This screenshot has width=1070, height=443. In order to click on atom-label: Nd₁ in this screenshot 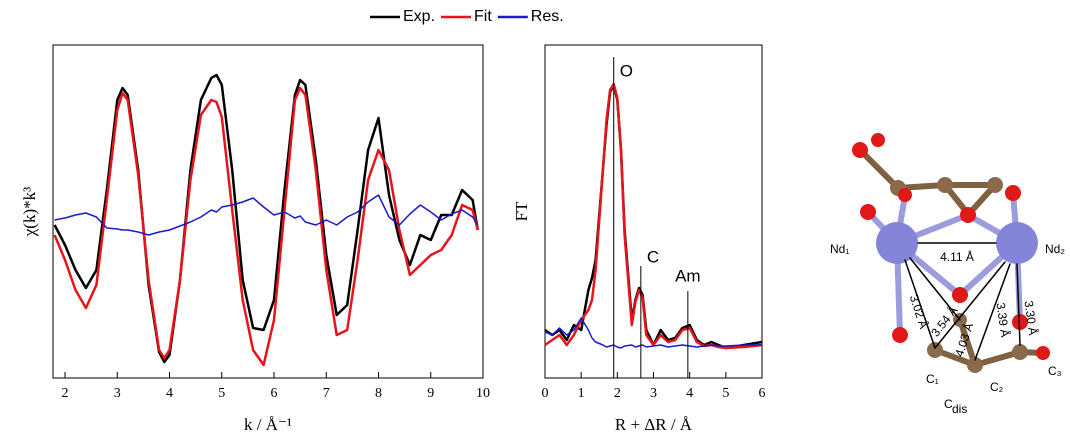, I will do `click(839, 249)`.